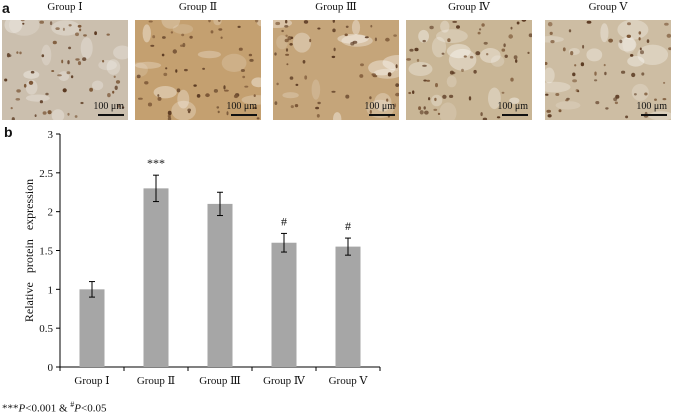 Image resolution: width=685 pixels, height=417 pixels. Describe the element at coordinates (6, 8) in the screenshot. I see `panel-a-label: a` at that location.